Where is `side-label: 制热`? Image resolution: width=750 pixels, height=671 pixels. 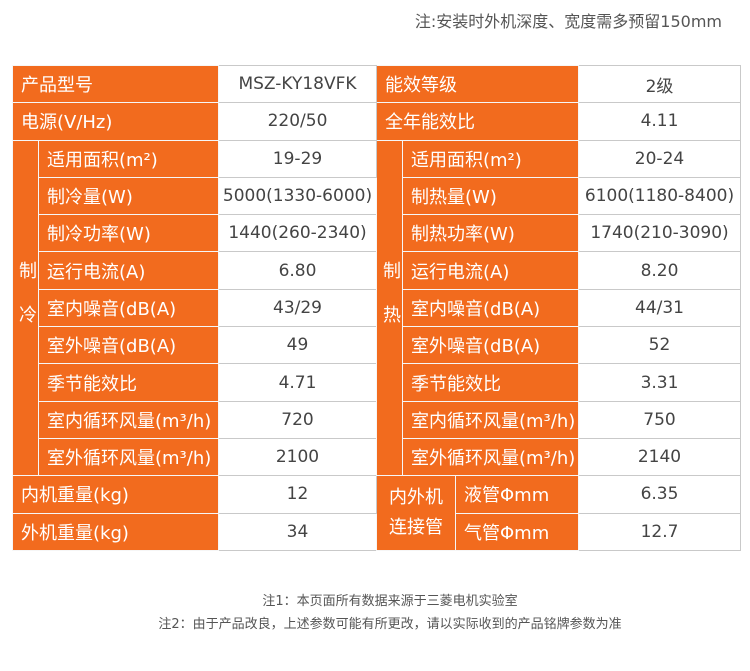
side-label: 制热 is located at coordinates (389, 308).